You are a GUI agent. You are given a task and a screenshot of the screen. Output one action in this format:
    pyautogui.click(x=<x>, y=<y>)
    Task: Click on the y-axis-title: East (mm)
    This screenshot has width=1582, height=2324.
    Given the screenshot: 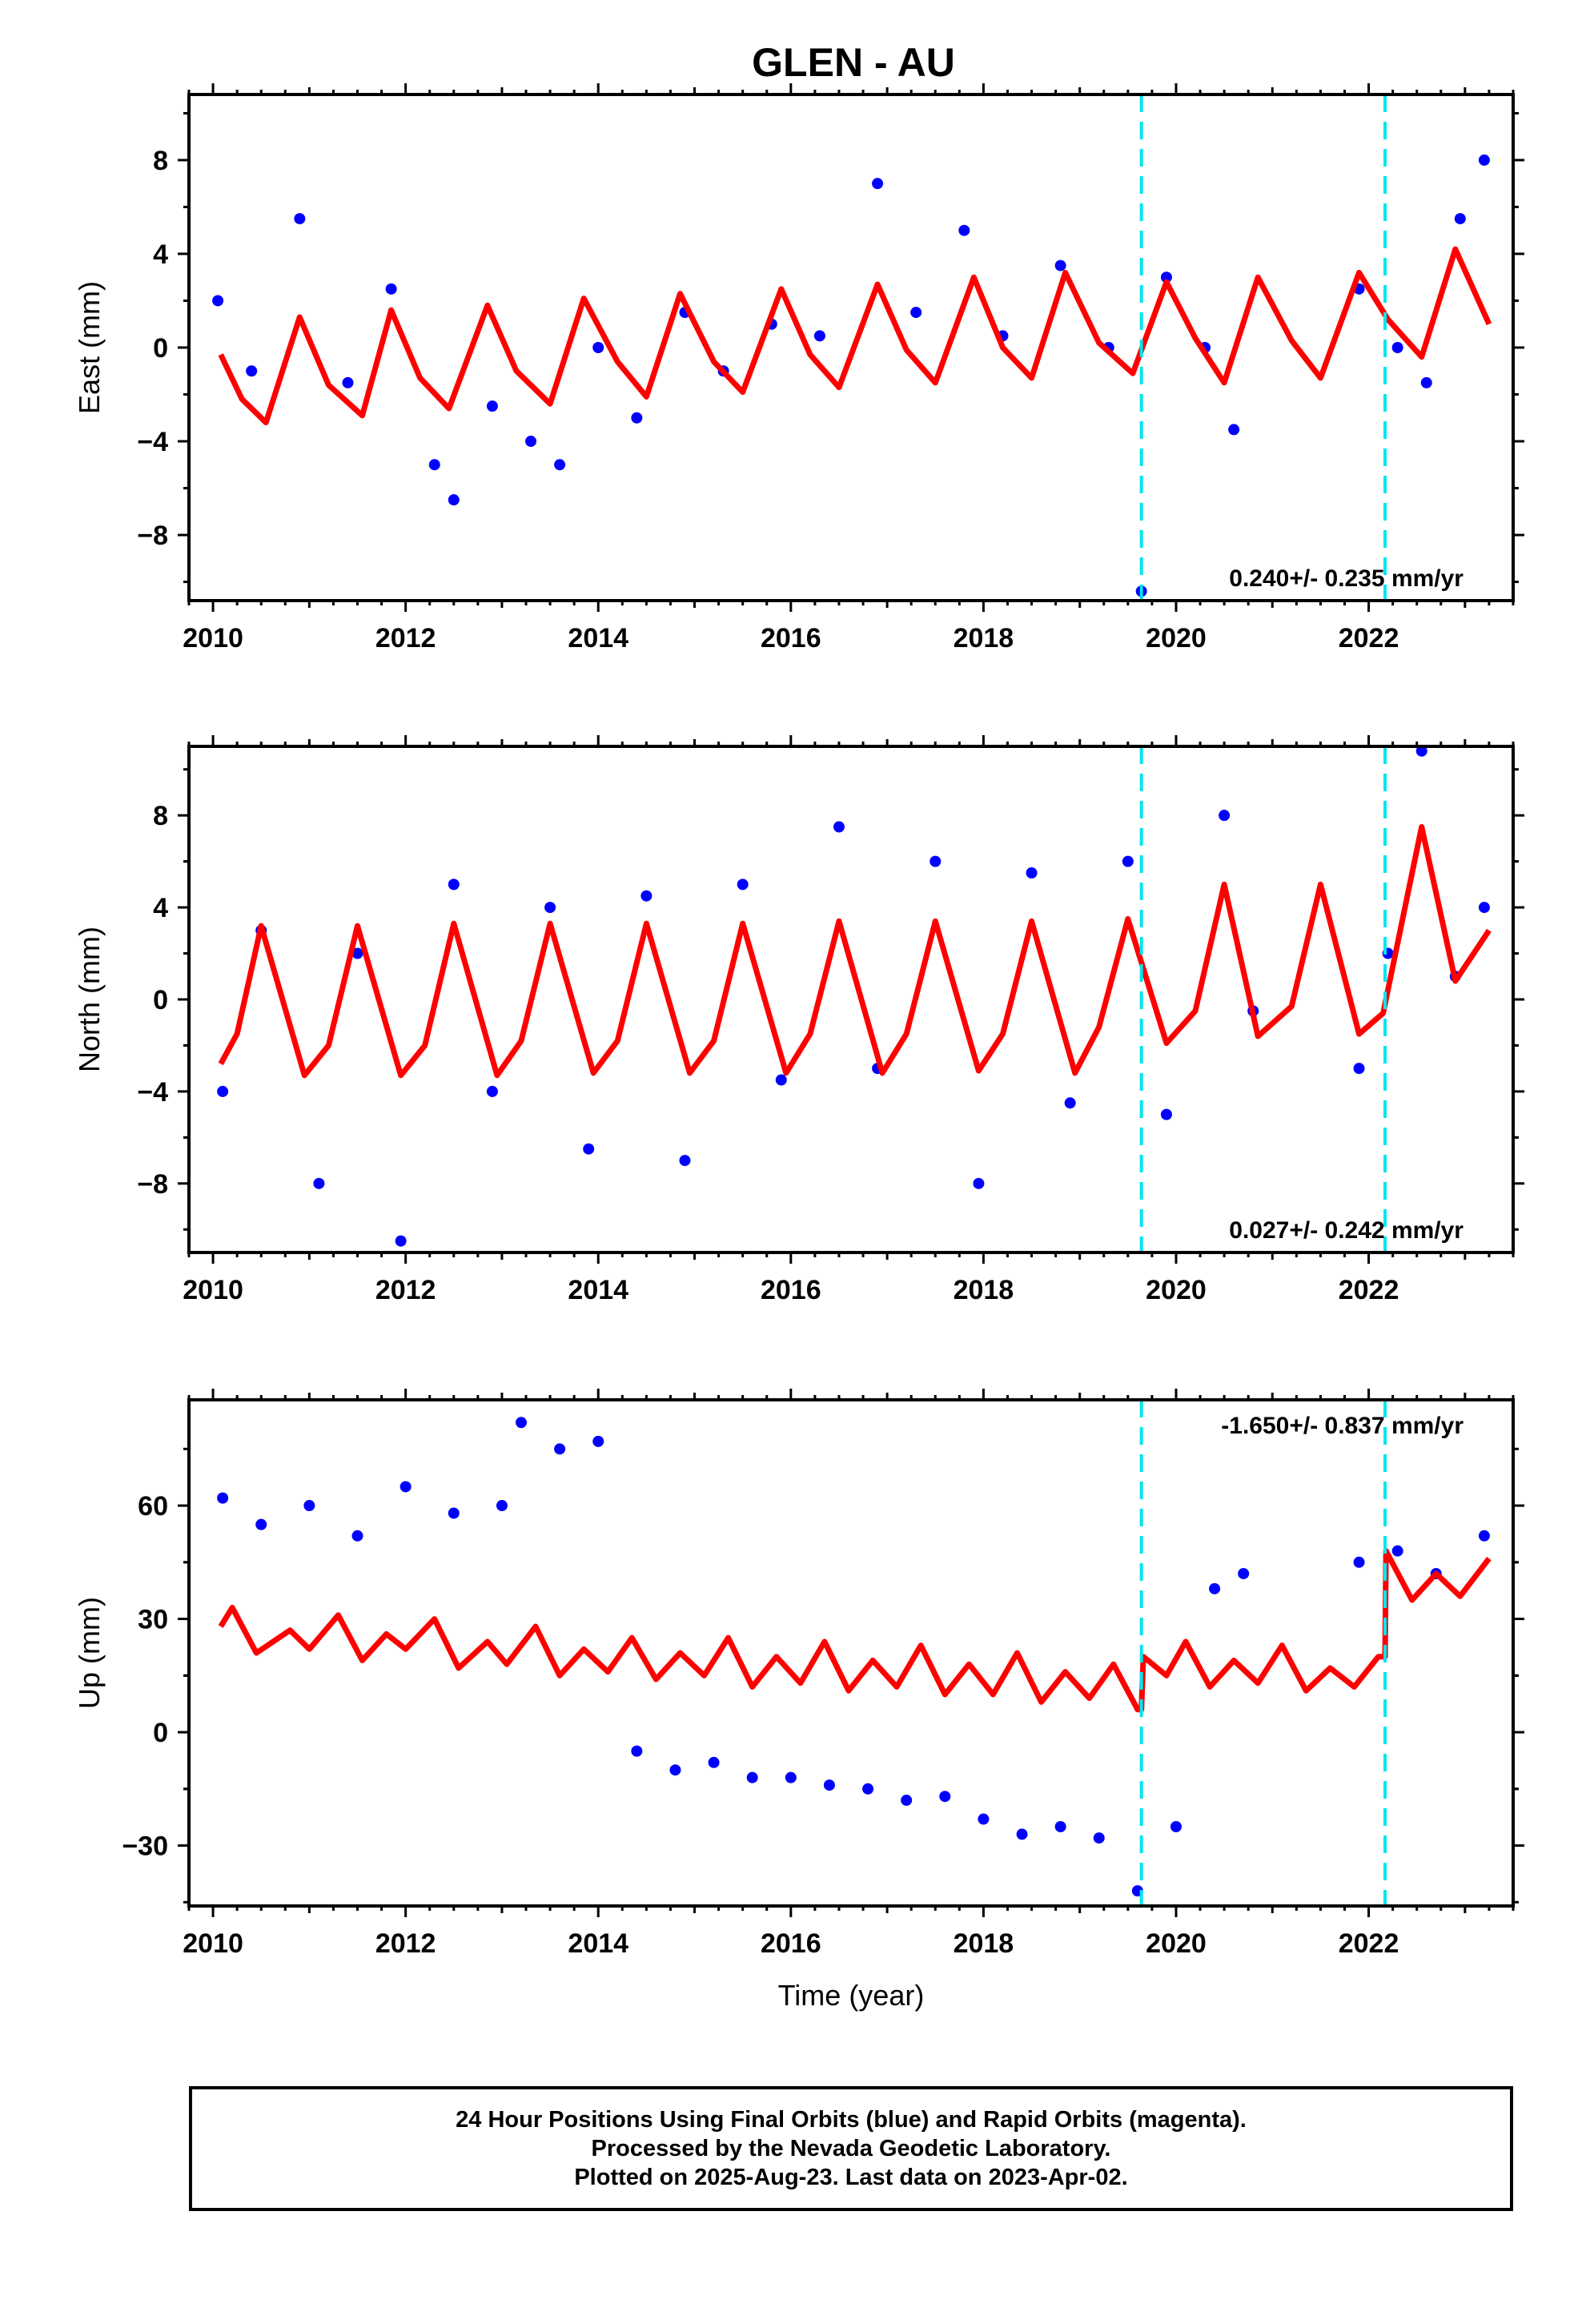 What is the action you would take?
    pyautogui.click(x=89, y=347)
    